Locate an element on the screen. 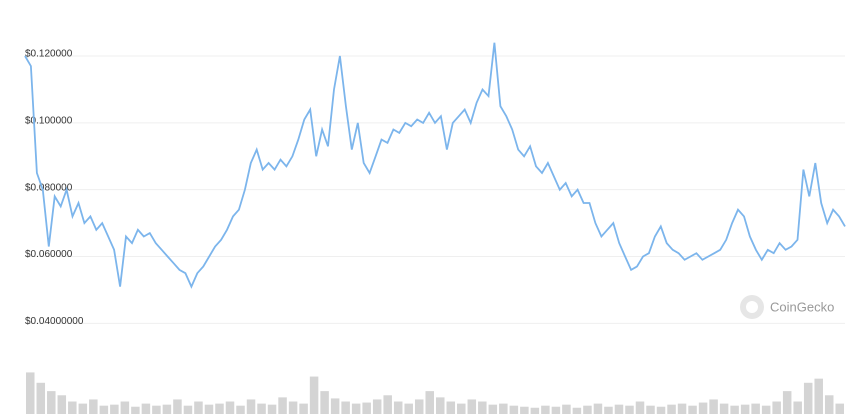 The width and height of the screenshot is (865, 418). y-tick-label: $0.04000000 is located at coordinates (54, 321).